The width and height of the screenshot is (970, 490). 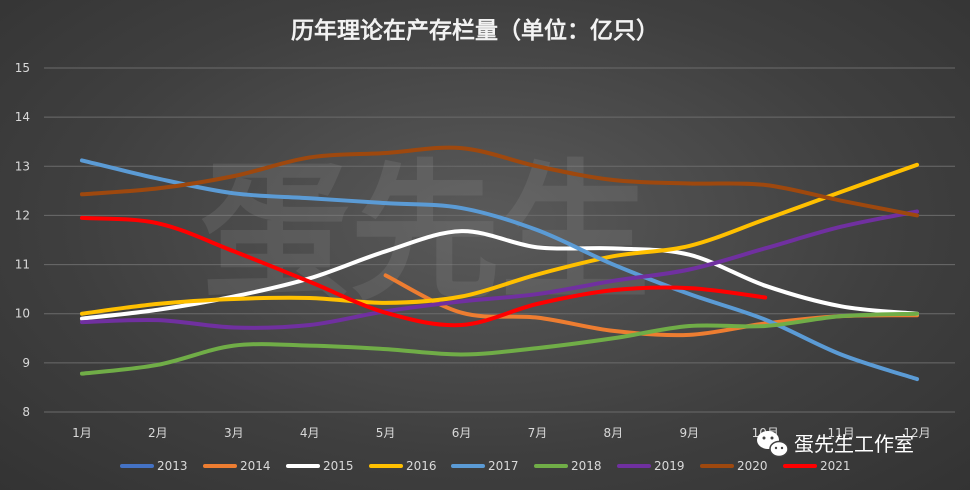 I want to click on legend-label: 2016, so click(x=421, y=466).